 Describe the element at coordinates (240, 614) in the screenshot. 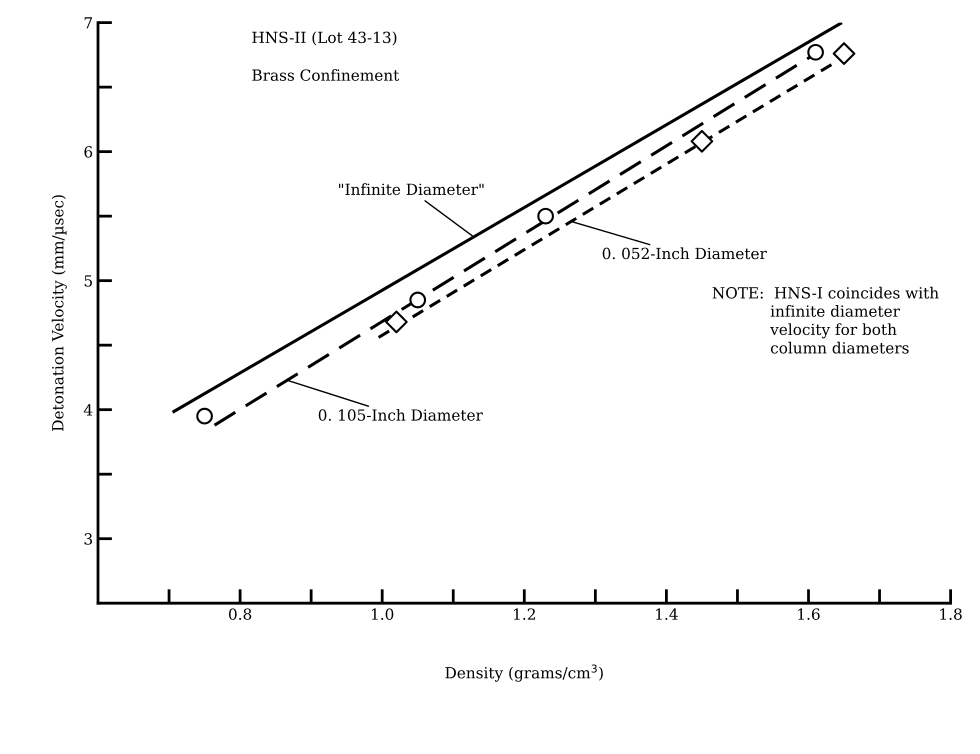

I see `x-tick-label: 0.8` at that location.